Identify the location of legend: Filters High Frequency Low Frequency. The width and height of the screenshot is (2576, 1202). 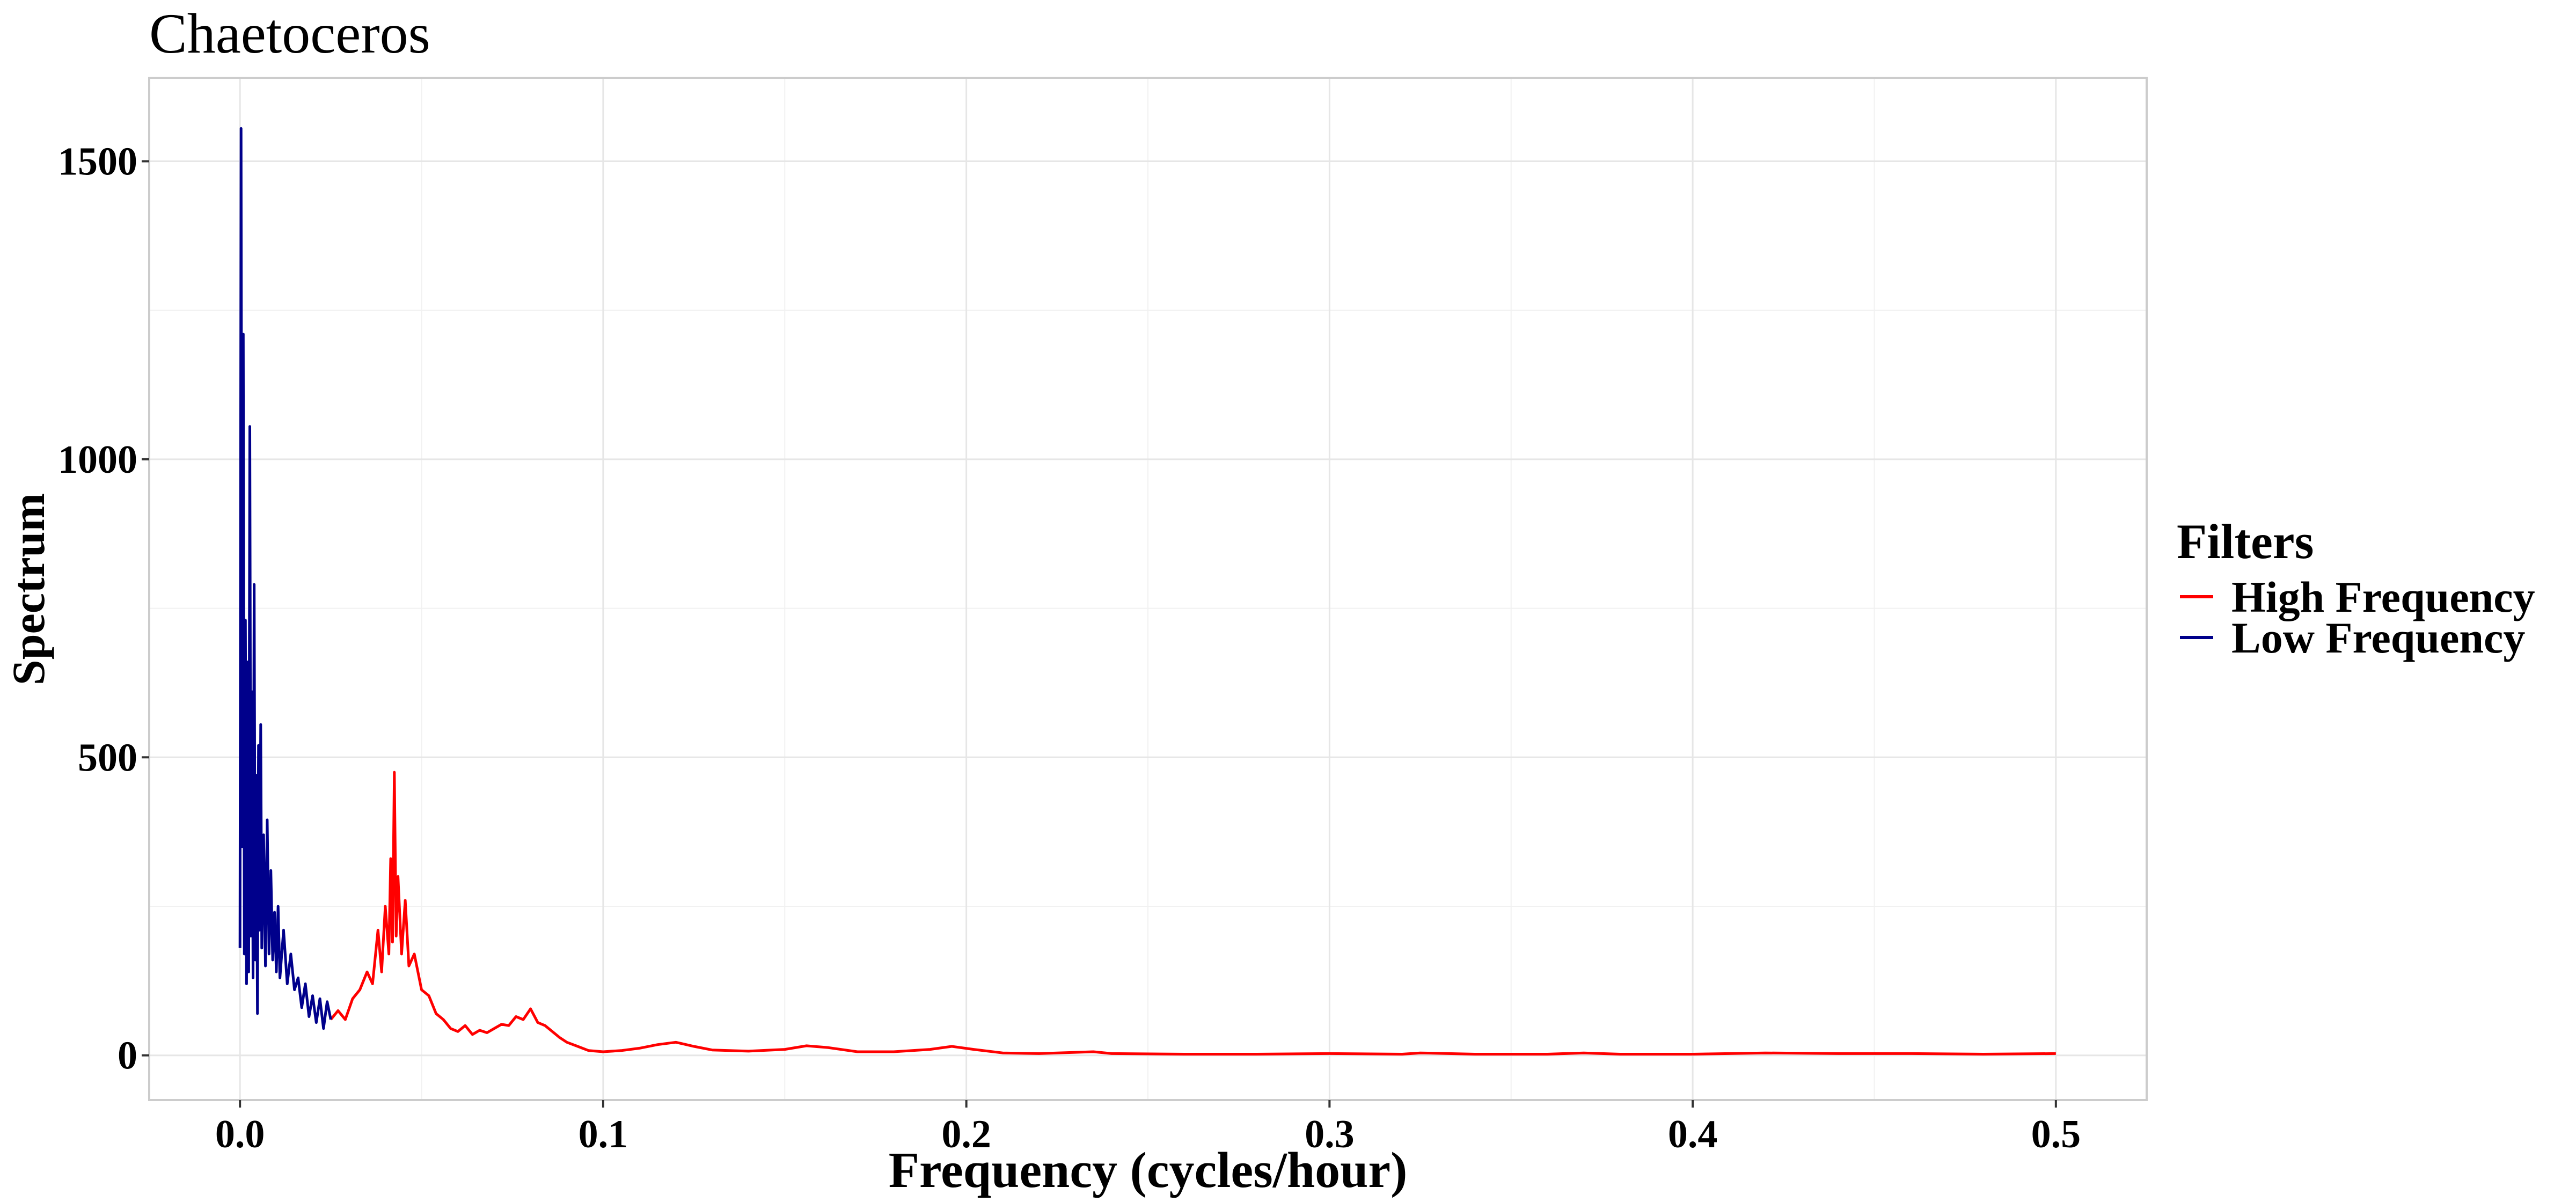
(2356, 588).